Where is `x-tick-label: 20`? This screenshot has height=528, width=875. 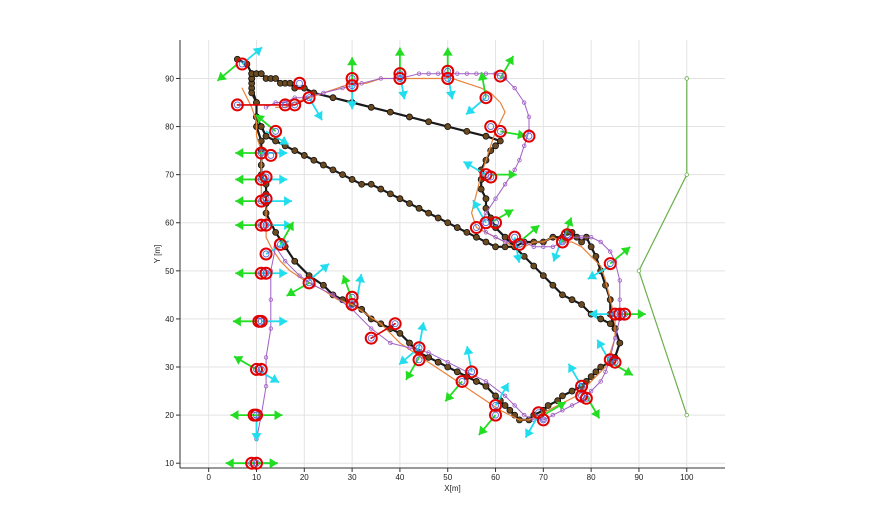 x-tick-label: 20 is located at coordinates (304, 477).